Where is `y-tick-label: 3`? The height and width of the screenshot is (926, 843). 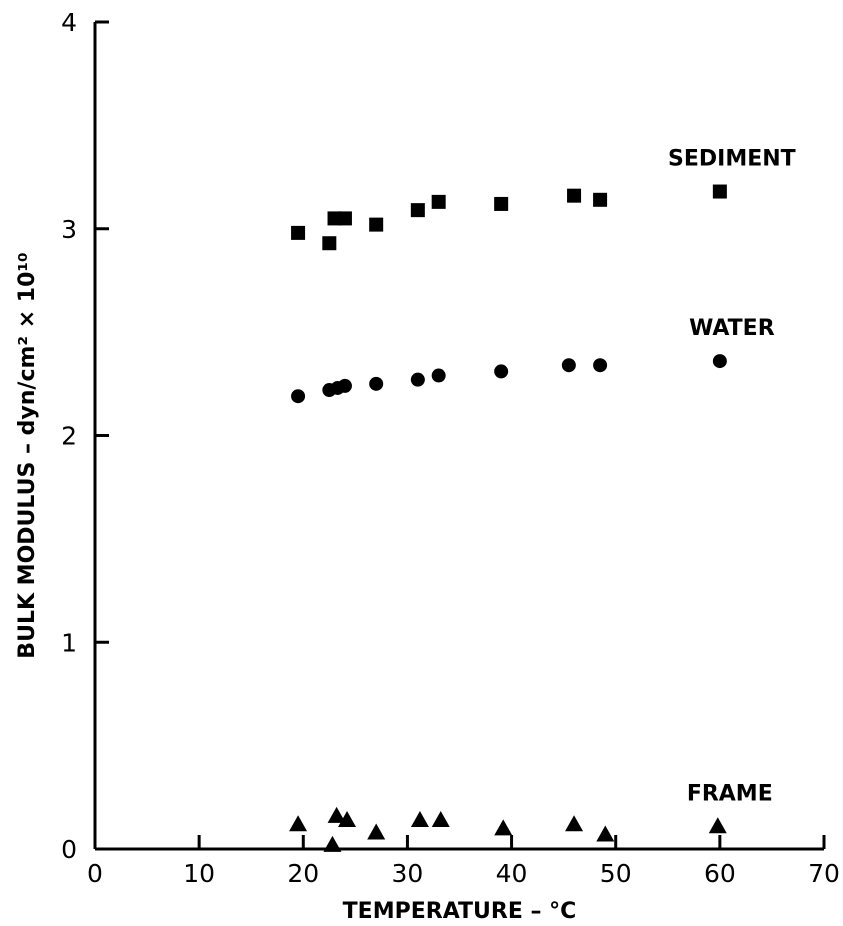
y-tick-label: 3 is located at coordinates (69, 229).